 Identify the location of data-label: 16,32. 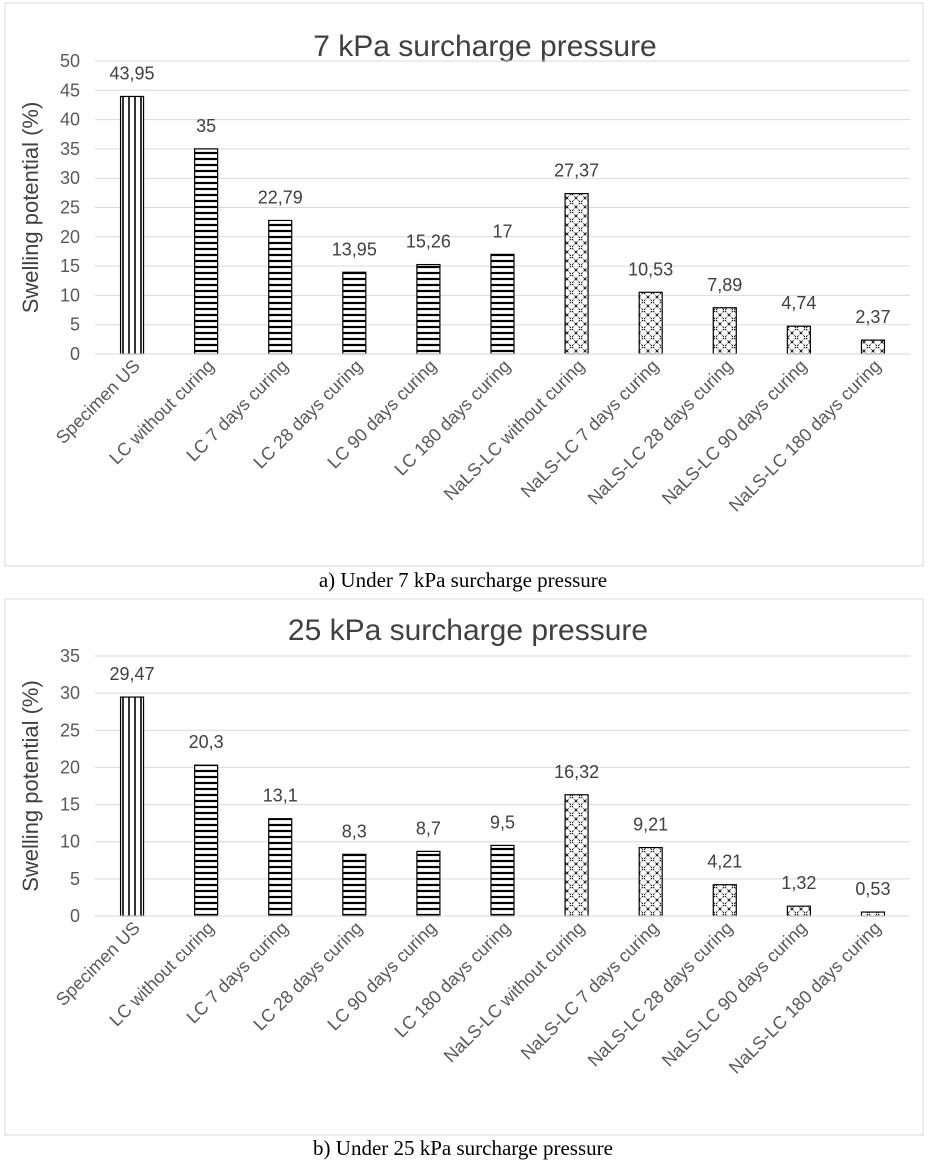
(576, 772).